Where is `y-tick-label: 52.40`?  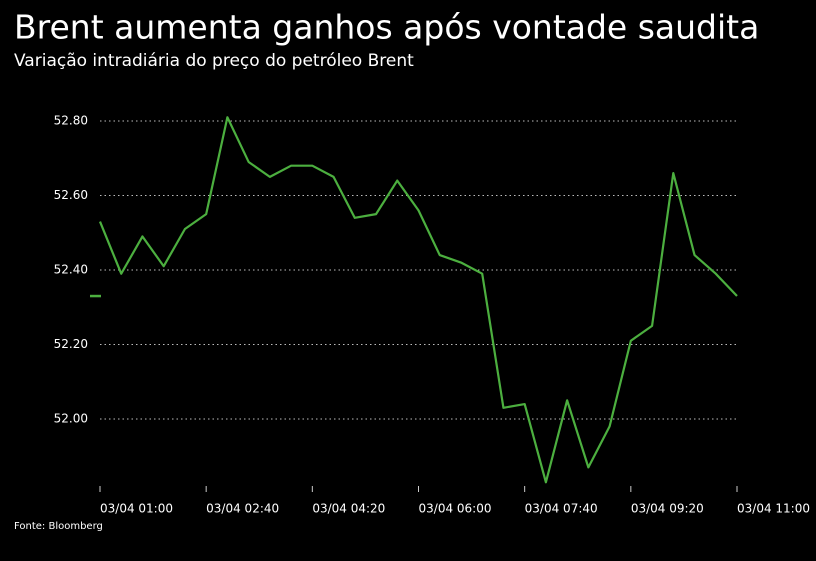 y-tick-label: 52.40 is located at coordinates (71, 269).